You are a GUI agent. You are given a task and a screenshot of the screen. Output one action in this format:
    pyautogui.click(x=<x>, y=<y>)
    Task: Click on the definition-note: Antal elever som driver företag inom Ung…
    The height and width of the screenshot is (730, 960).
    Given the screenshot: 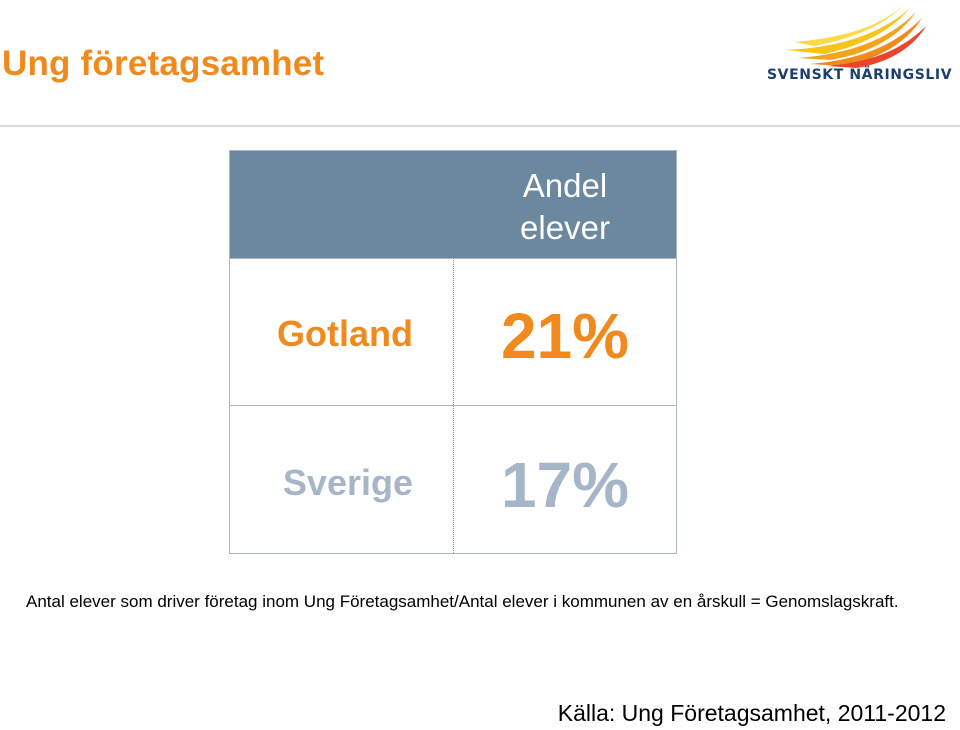 What is the action you would take?
    pyautogui.click(x=462, y=601)
    